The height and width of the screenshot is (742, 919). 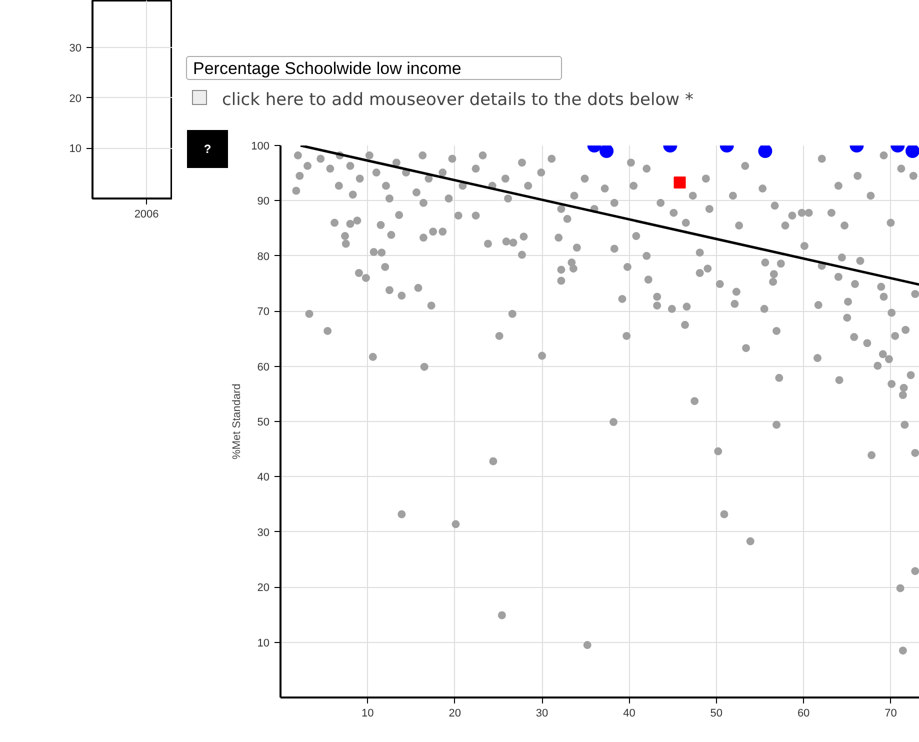 I want to click on y-tick-label: 70, so click(x=263, y=312).